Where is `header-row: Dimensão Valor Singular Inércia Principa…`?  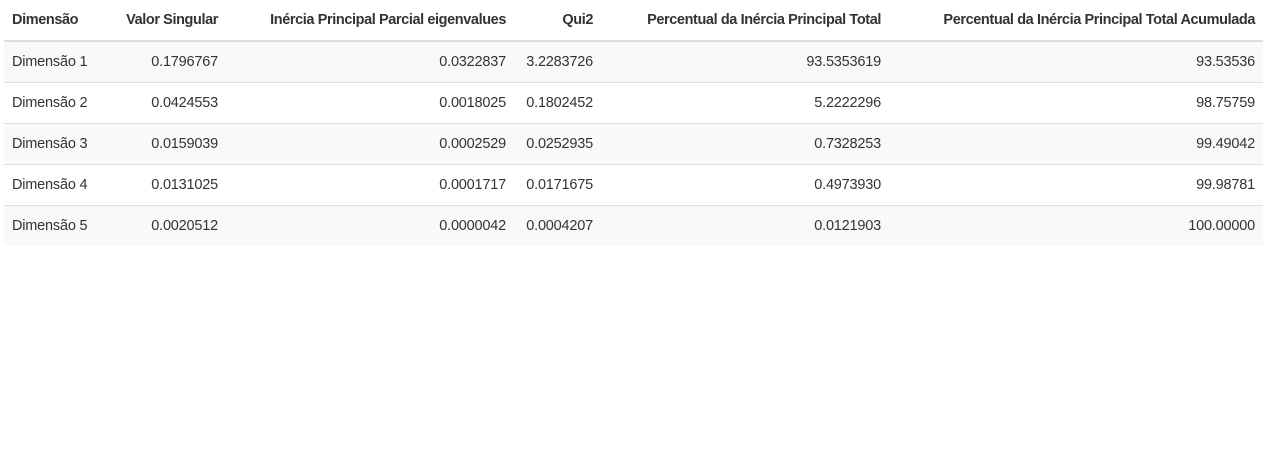
header-row: Dimensão Valor Singular Inércia Principa… is located at coordinates (633, 21).